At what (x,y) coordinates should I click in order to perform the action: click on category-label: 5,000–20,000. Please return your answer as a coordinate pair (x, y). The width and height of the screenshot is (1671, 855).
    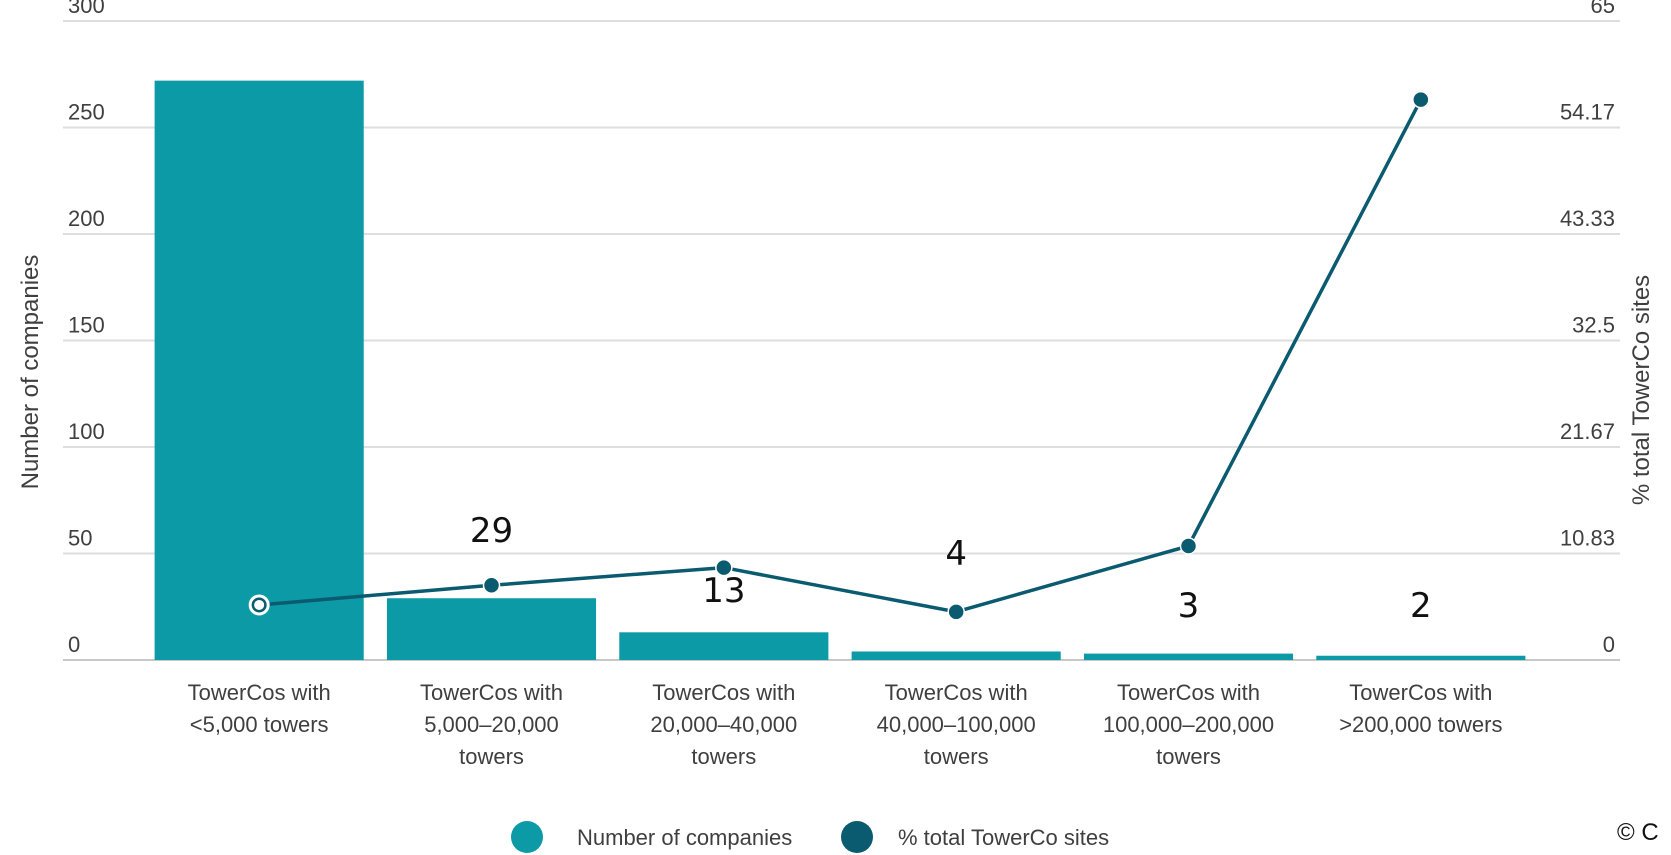
    Looking at the image, I should click on (491, 724).